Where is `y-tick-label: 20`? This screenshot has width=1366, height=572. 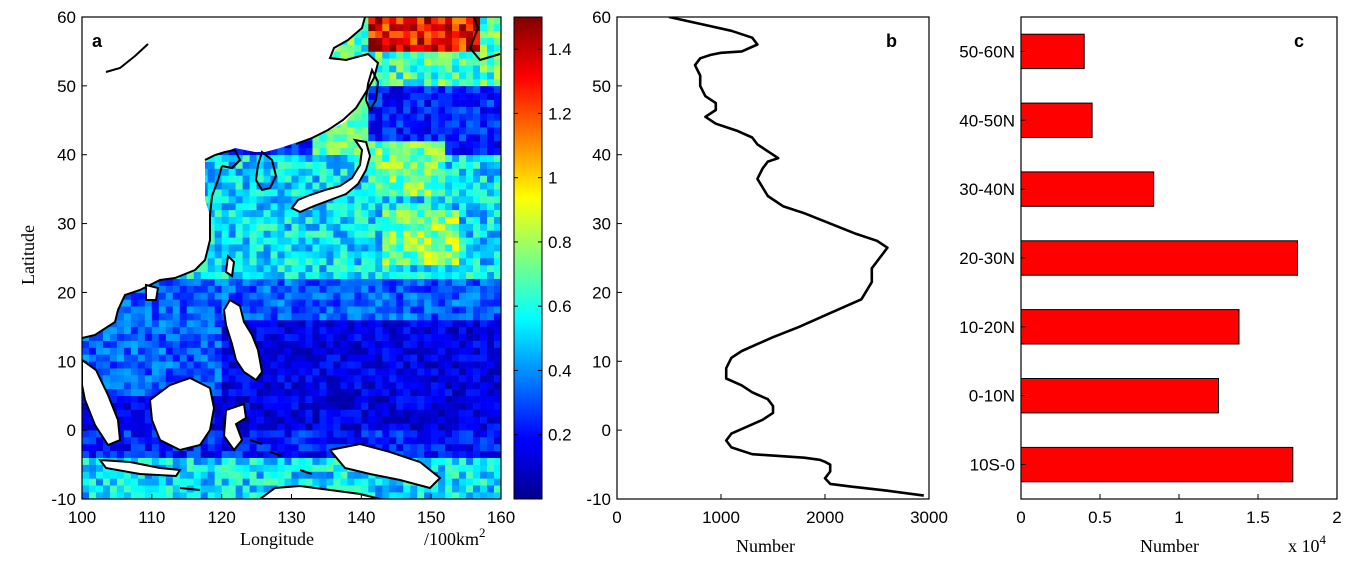
y-tick-label: 20 is located at coordinates (601, 292).